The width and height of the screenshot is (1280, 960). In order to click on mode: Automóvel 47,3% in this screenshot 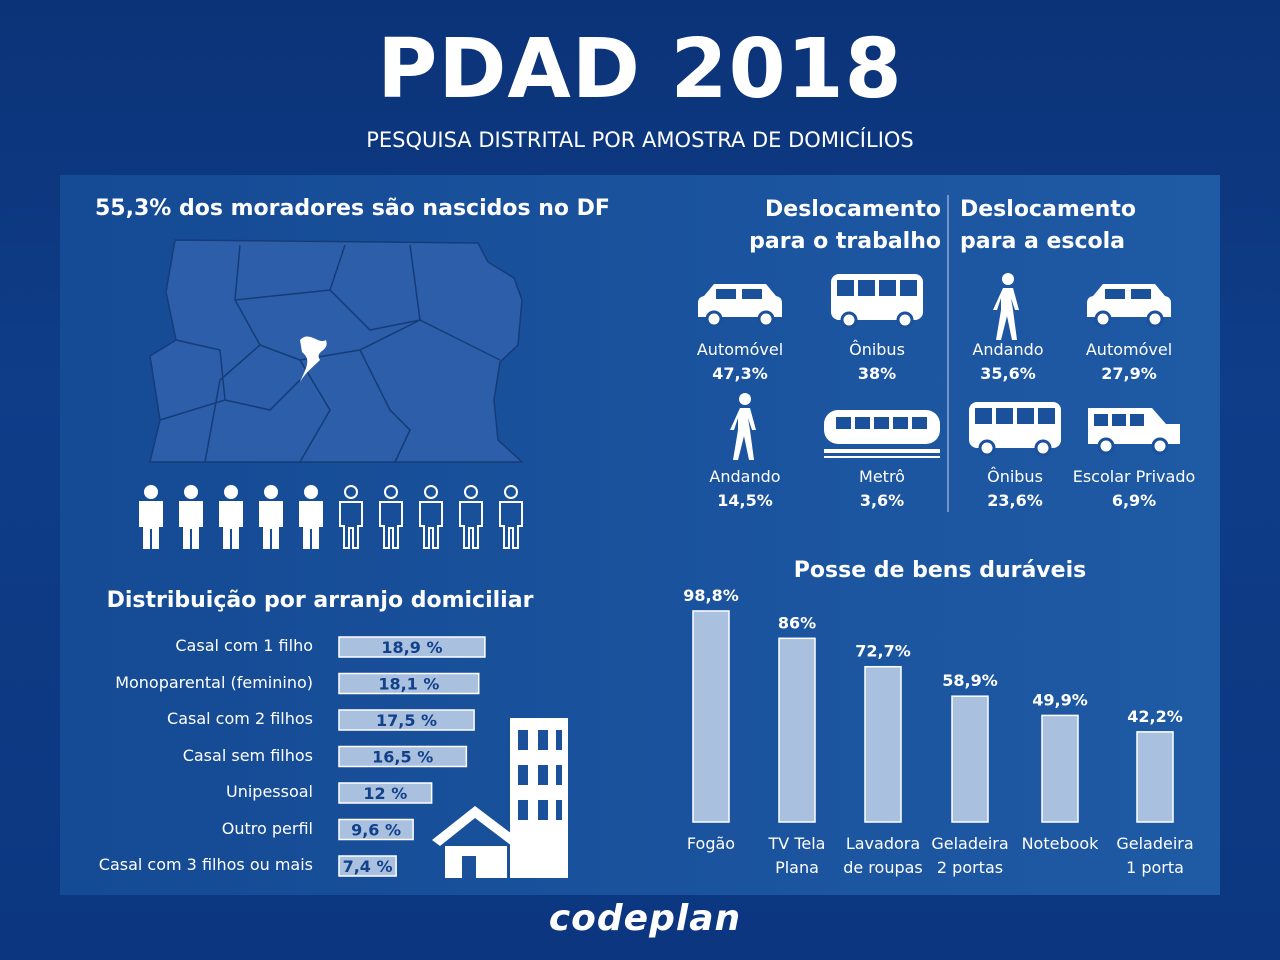, I will do `click(740, 362)`.